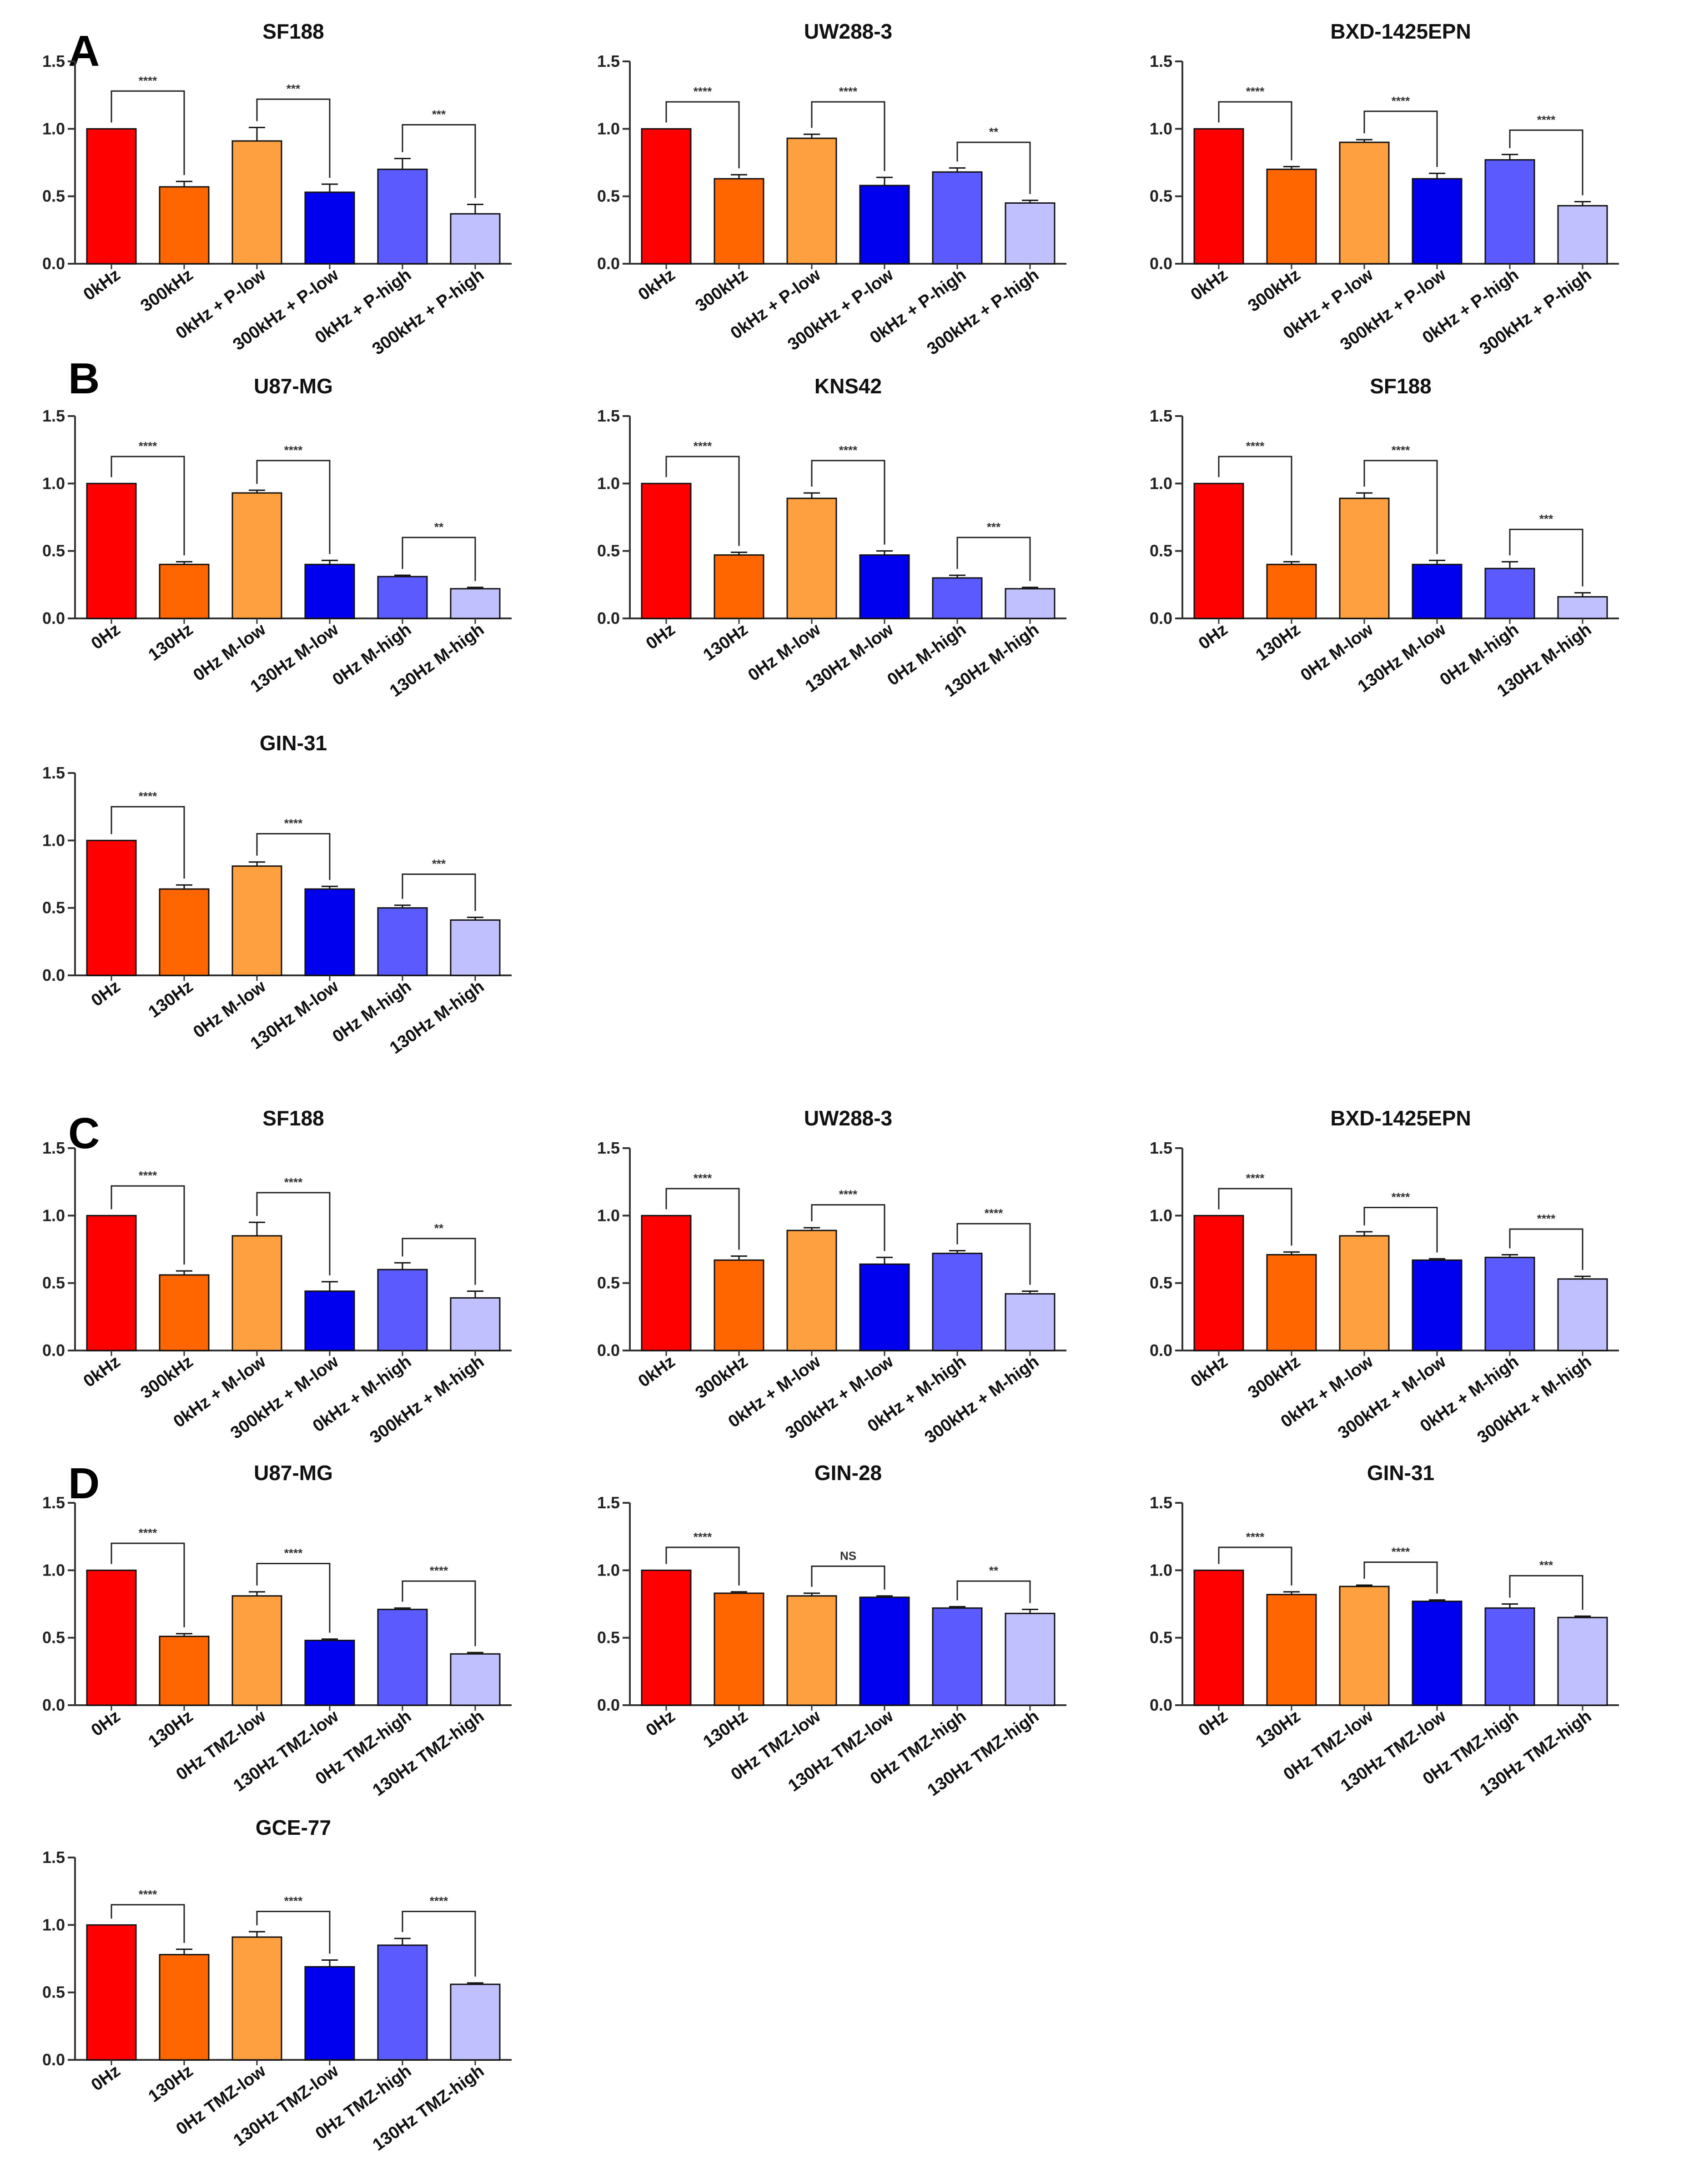 Image resolution: width=1694 pixels, height=2184 pixels. I want to click on panel-letter-b: B, so click(84, 379).